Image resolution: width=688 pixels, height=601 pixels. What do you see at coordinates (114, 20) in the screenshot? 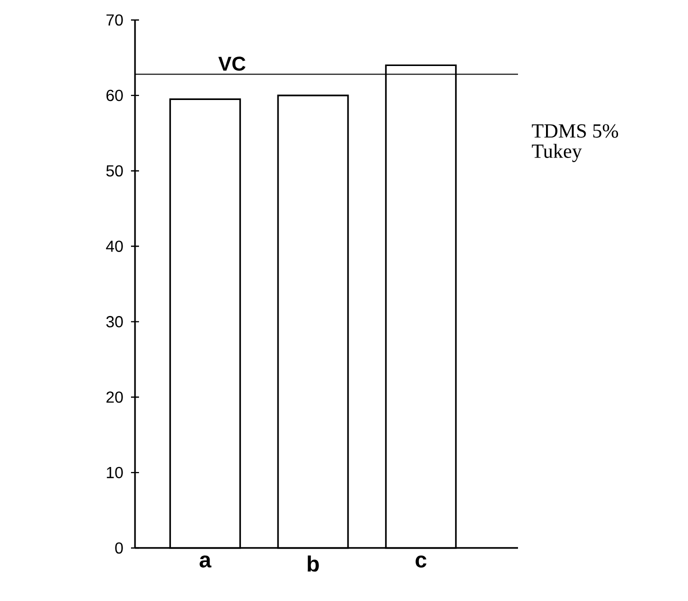
I see `y-tick-label: 70` at bounding box center [114, 20].